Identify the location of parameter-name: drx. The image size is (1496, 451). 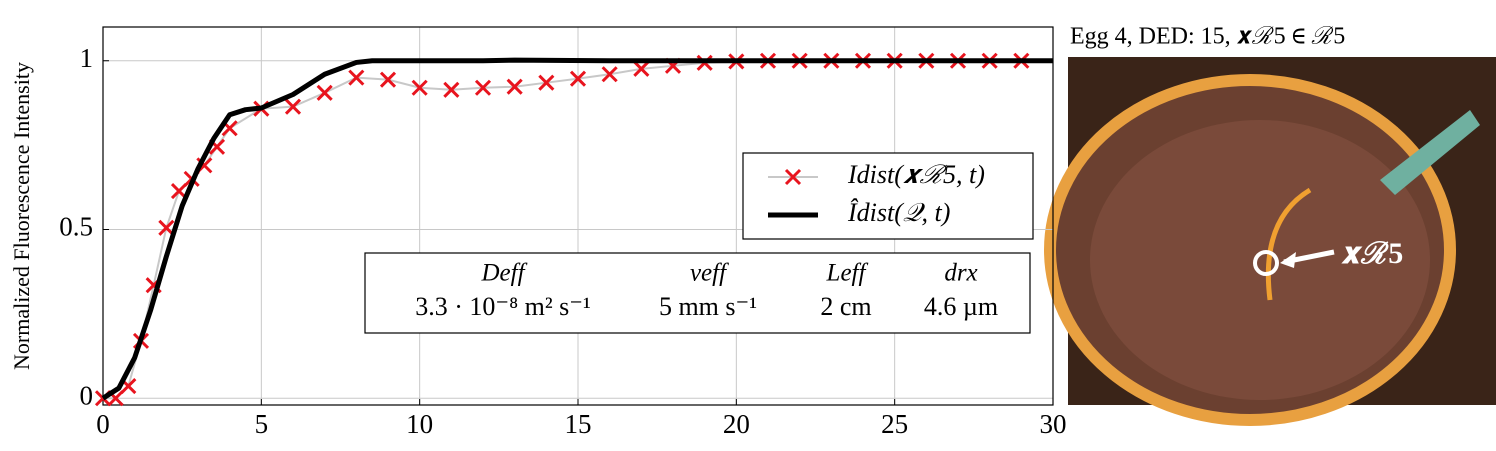
(960, 273).